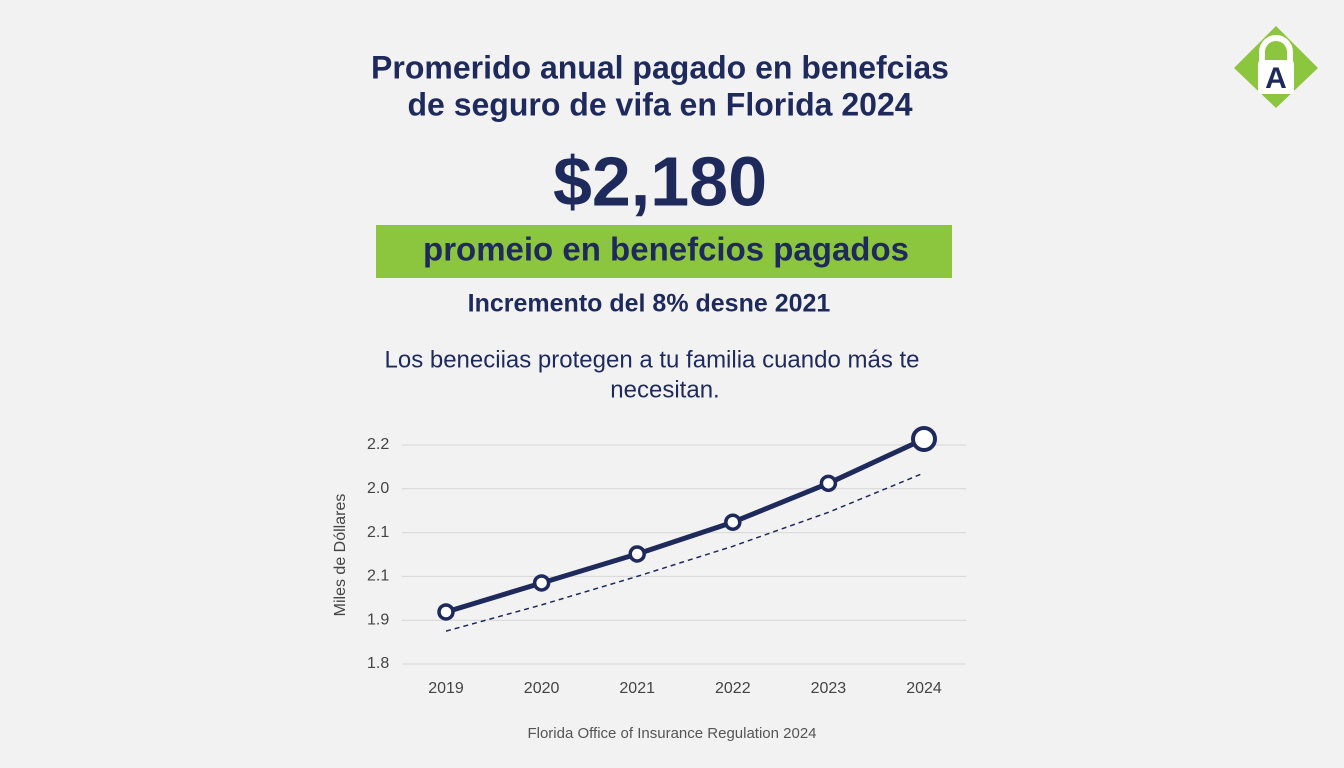 This screenshot has width=1344, height=768. Describe the element at coordinates (378, 619) in the screenshot. I see `y-tick-label: 1.9` at that location.